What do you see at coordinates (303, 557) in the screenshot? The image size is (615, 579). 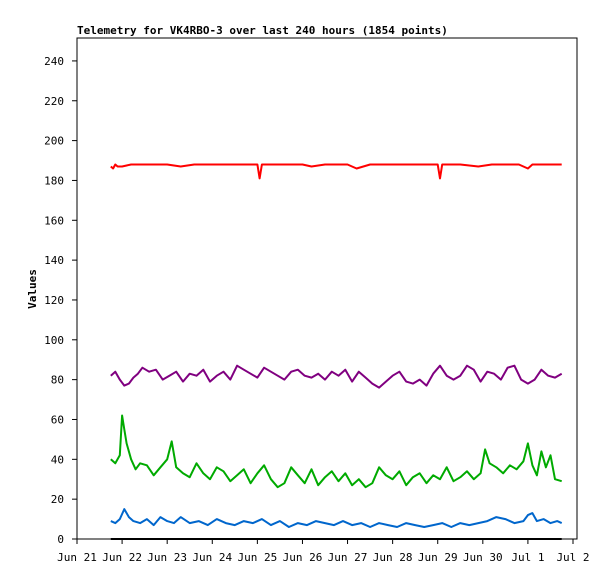 I see `x-tick-label: Jun 26` at bounding box center [303, 557].